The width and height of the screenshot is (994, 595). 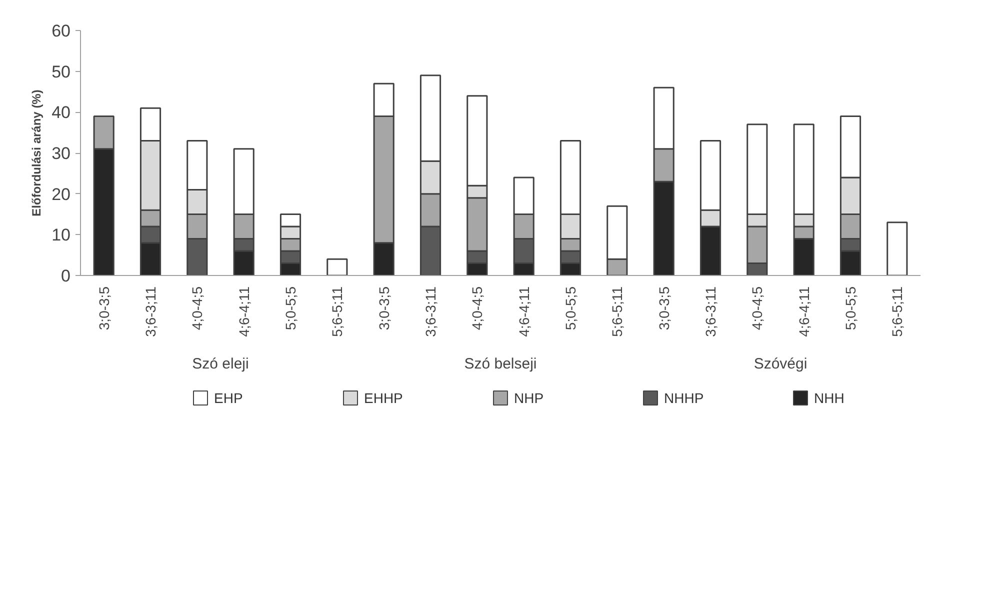 What do you see at coordinates (781, 364) in the screenshot?
I see `text: Szóvégi` at bounding box center [781, 364].